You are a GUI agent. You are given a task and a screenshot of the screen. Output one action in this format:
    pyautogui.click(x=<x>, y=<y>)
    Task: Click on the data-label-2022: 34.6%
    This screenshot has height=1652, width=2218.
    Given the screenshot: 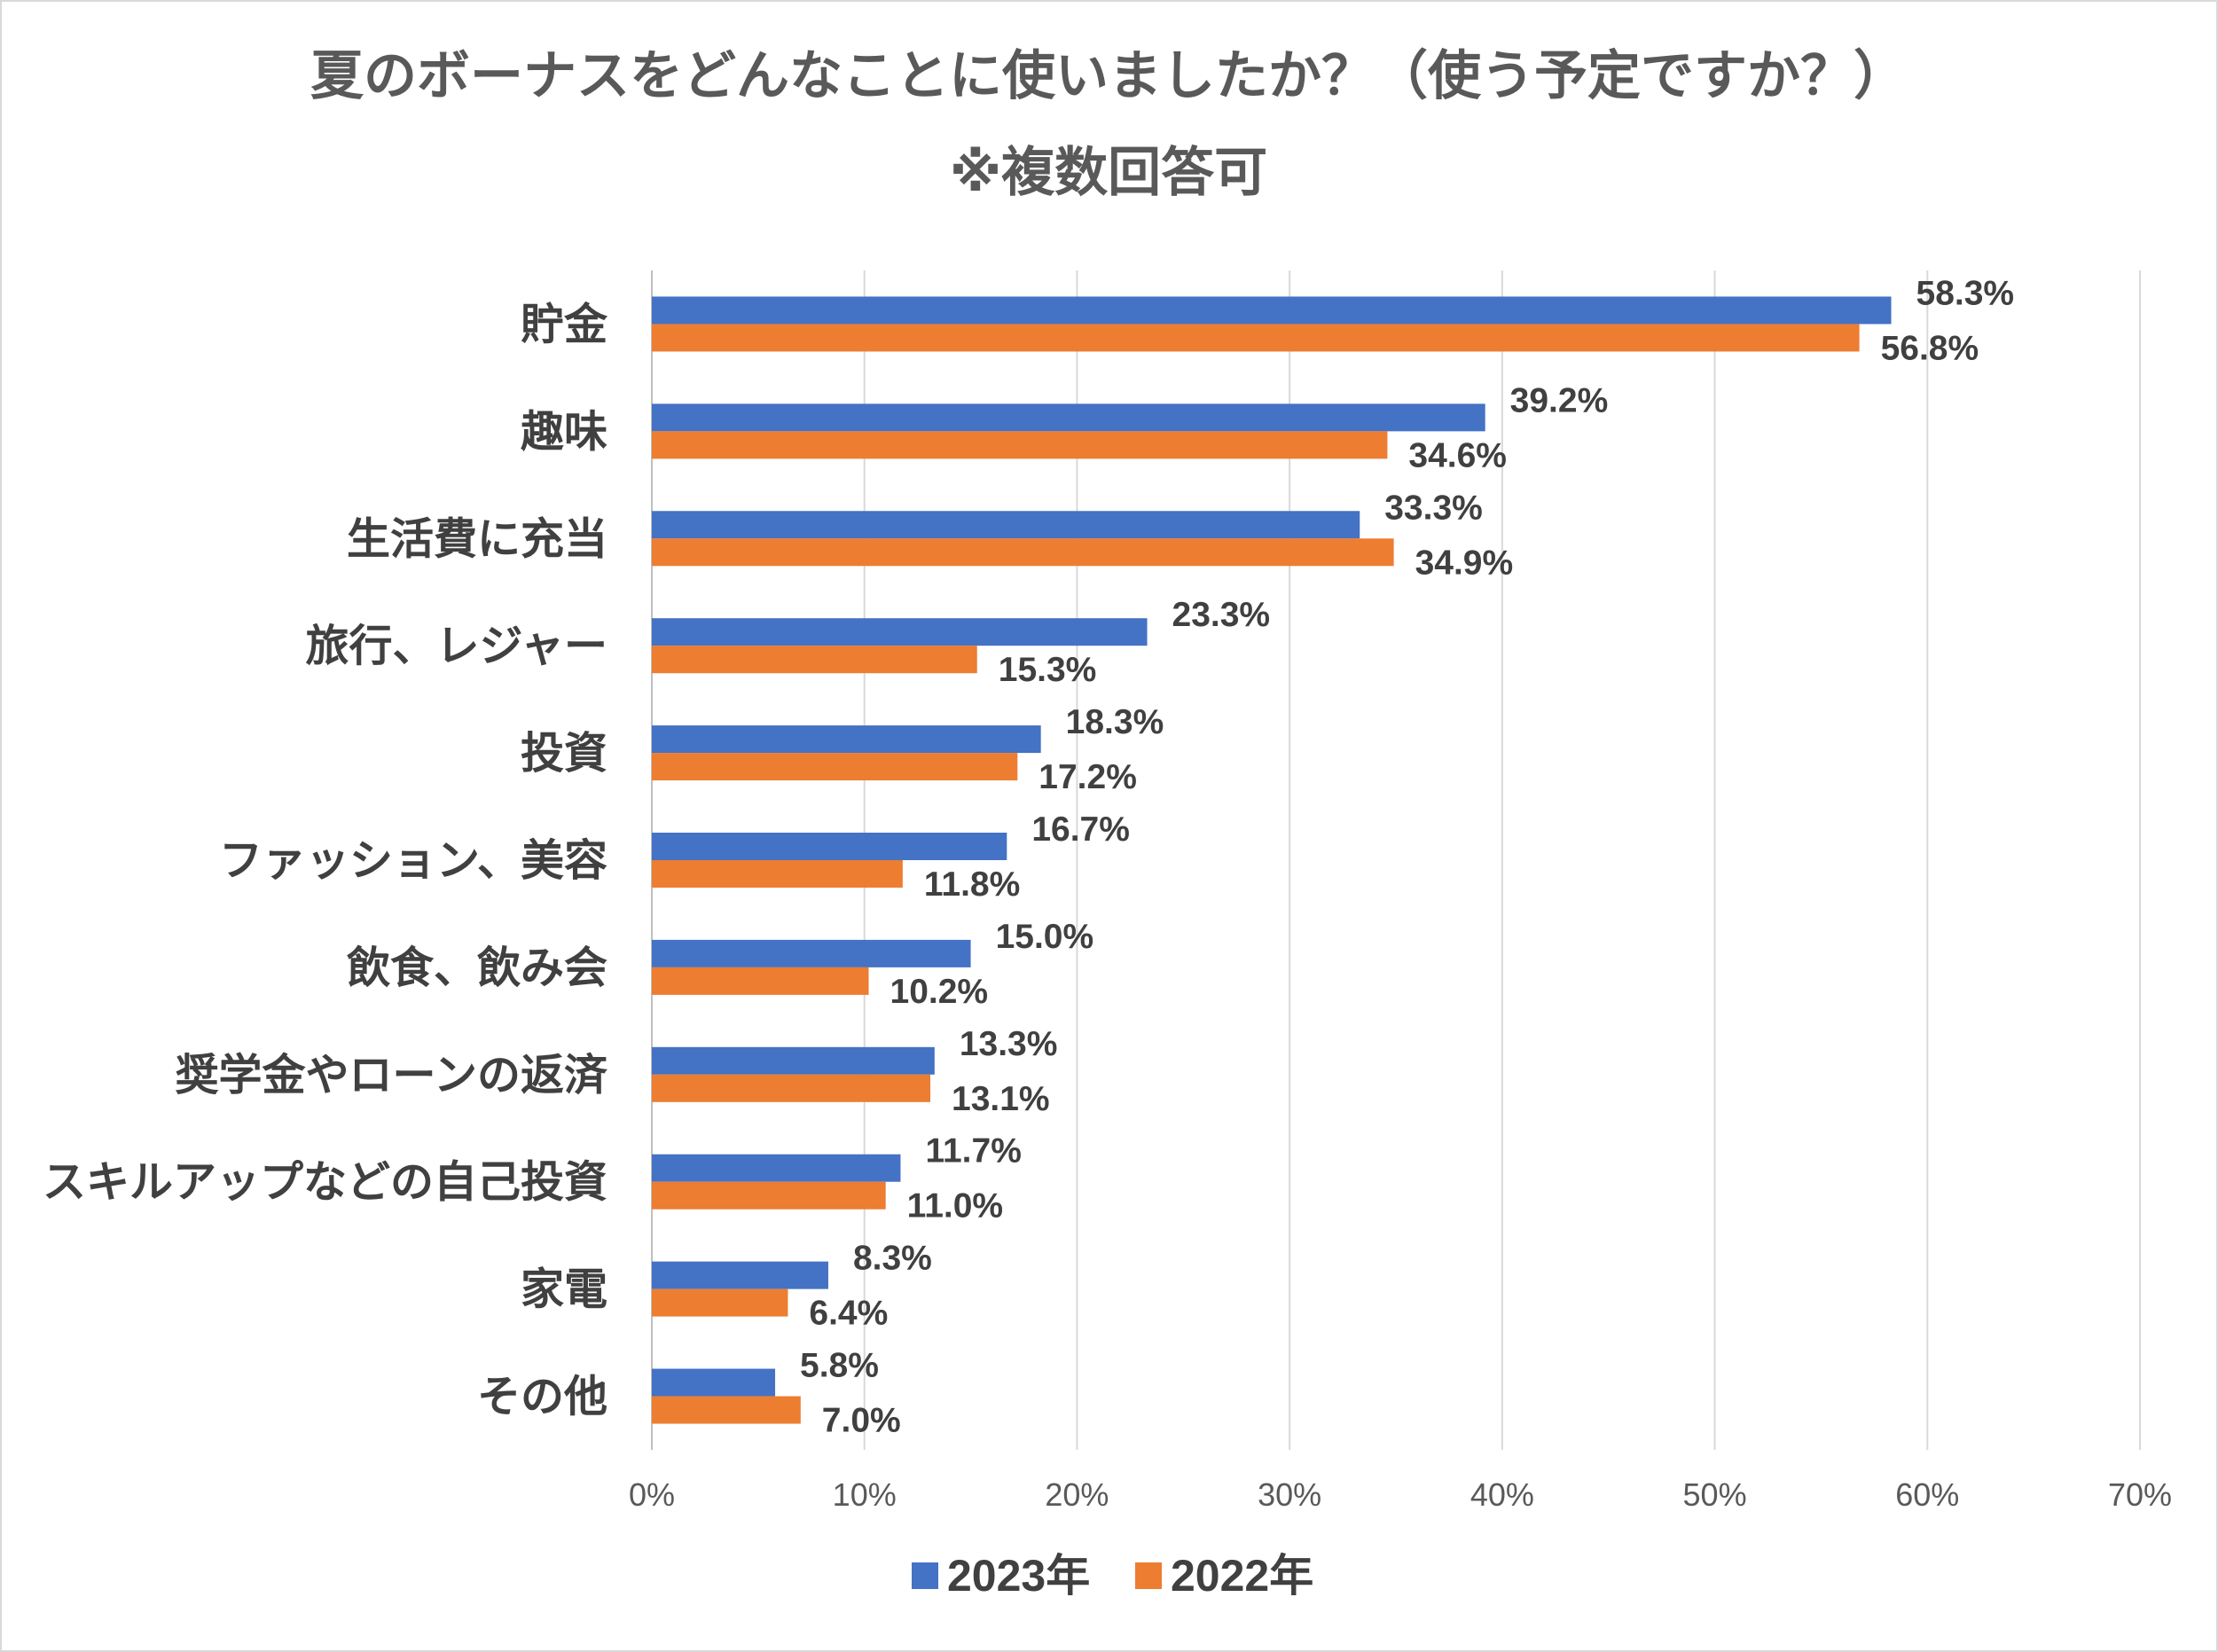 What is the action you would take?
    pyautogui.click(x=1457, y=455)
    